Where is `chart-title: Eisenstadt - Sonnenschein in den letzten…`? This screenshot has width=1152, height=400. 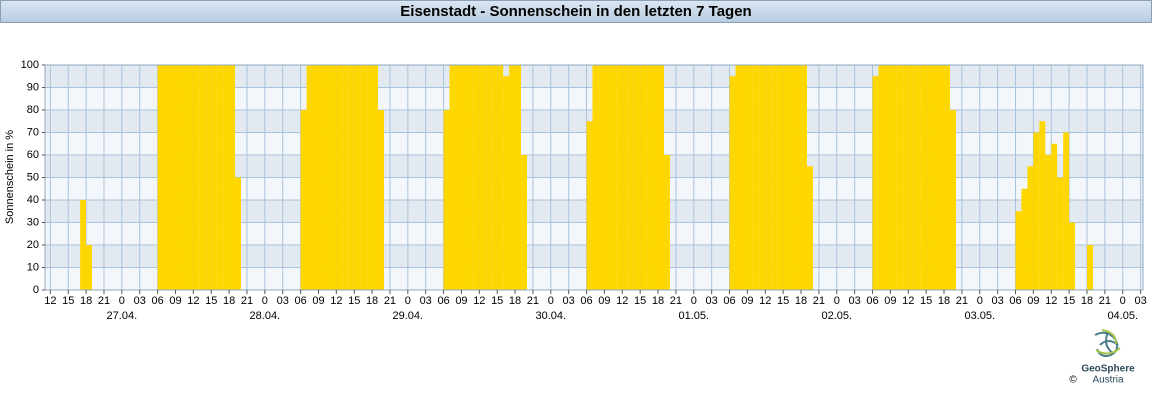
chart-title: Eisenstadt - Sonnenschein in den letzten… is located at coordinates (575, 11).